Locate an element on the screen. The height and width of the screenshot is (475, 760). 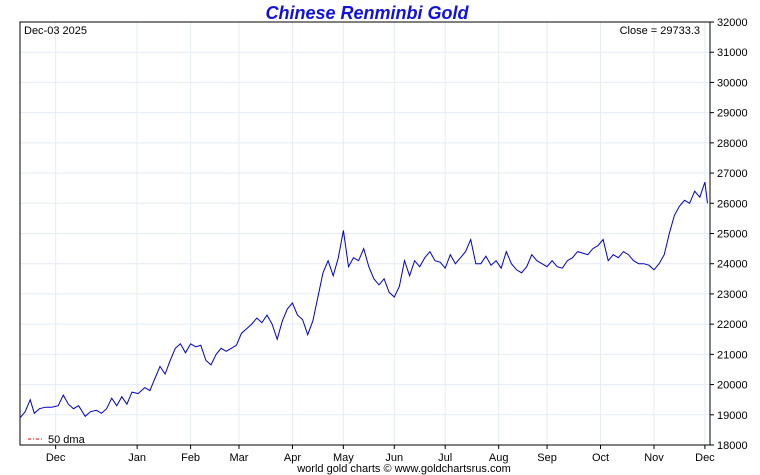
y-tick-label: 20000 is located at coordinates (732, 386).